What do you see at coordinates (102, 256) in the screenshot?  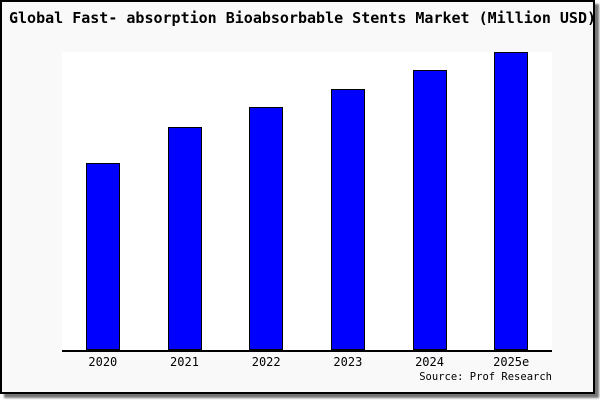 I see `bar-2020` at bounding box center [102, 256].